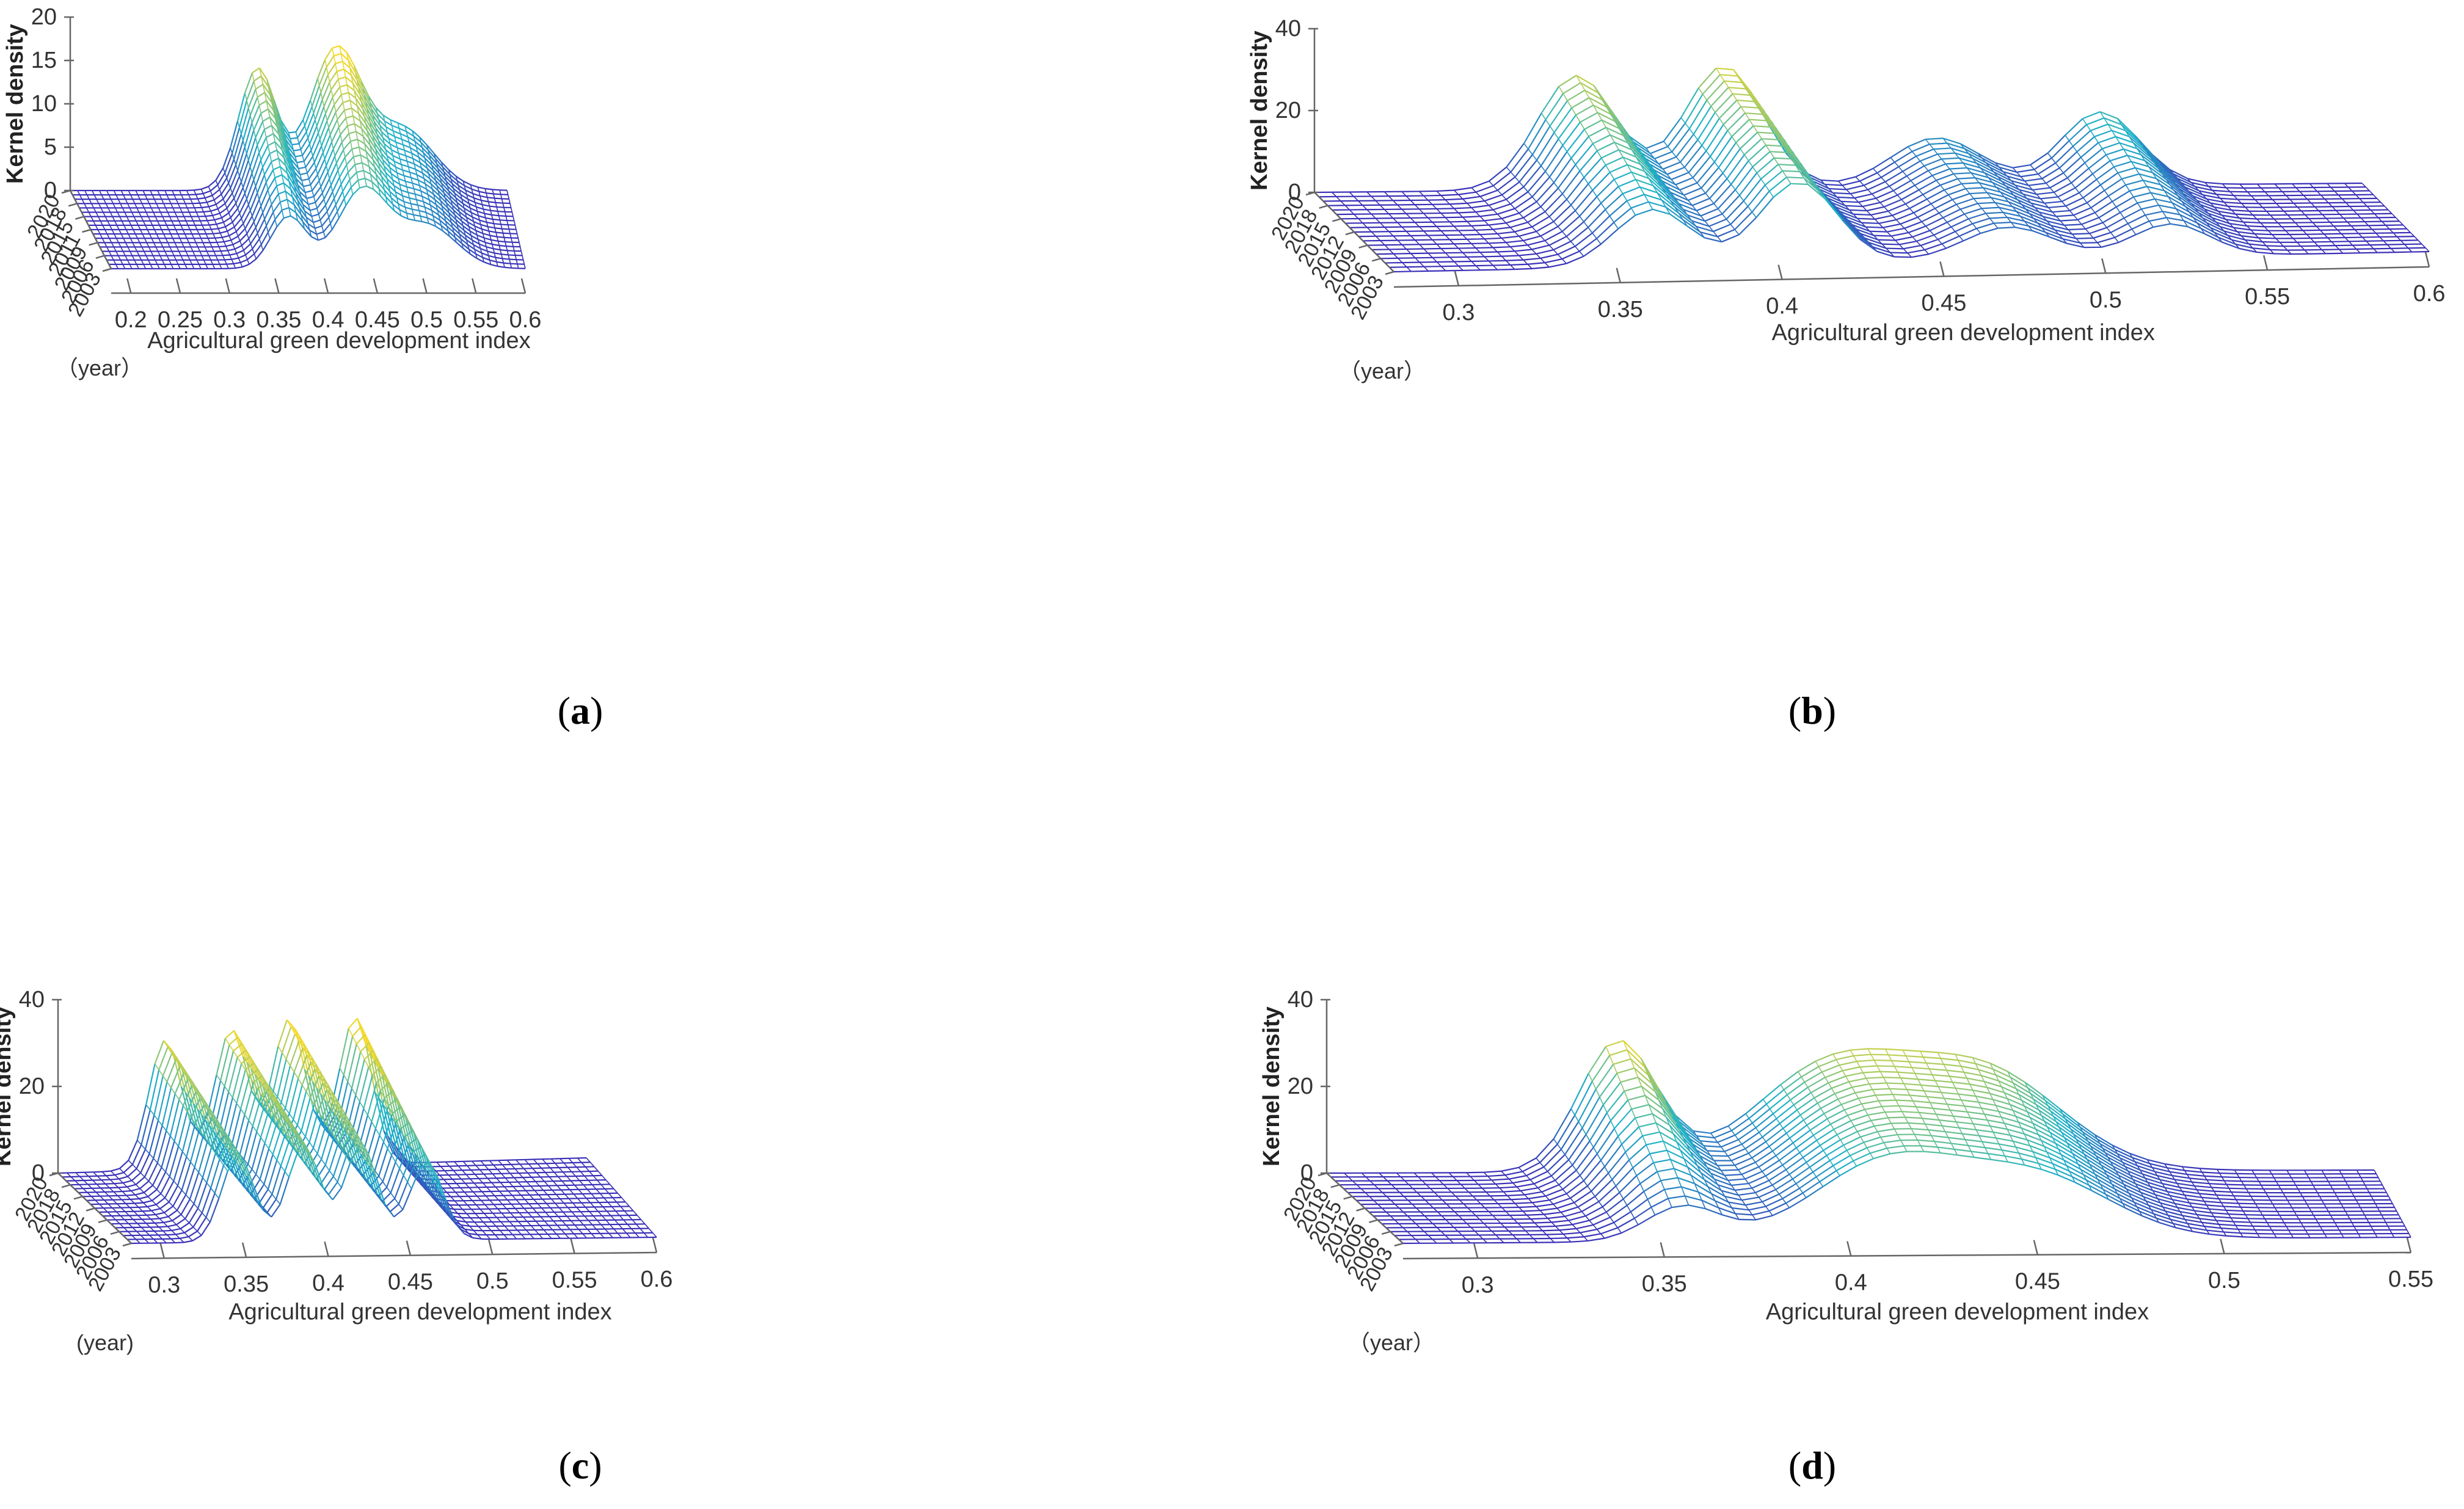  Describe the element at coordinates (180, 320) in the screenshot. I see `x-tick-label: 0.25` at that location.